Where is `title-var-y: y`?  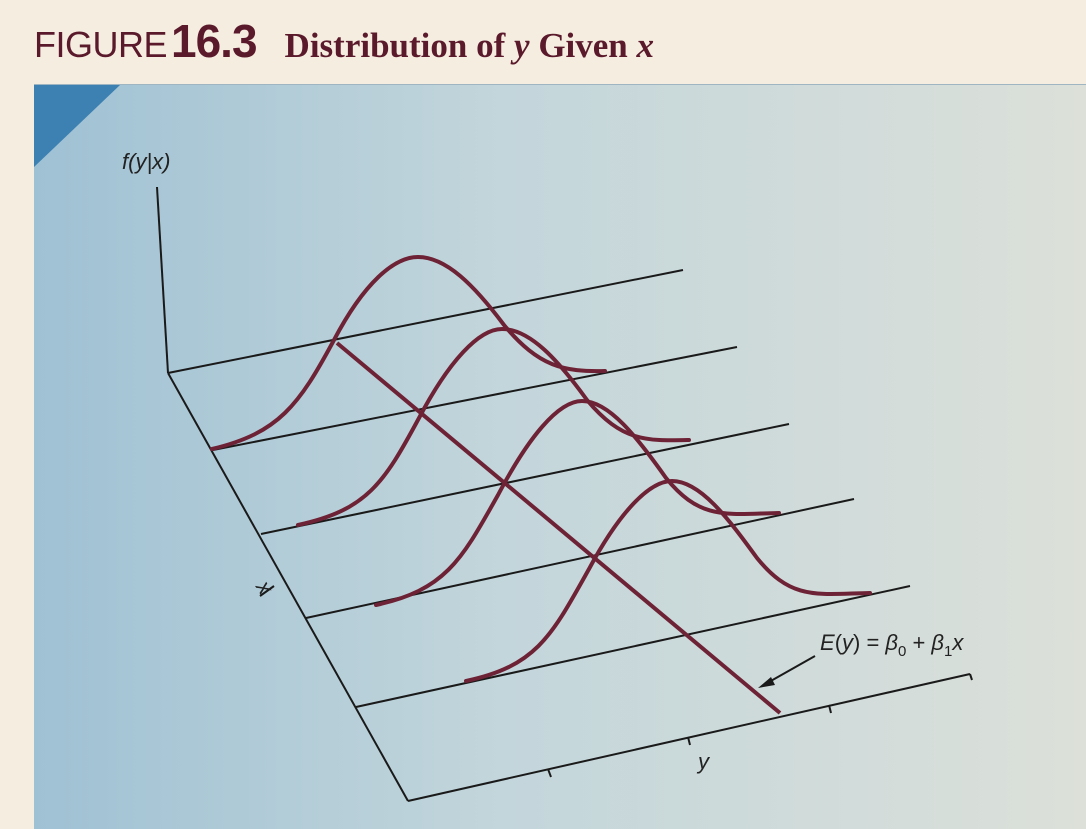 title-var-y: y is located at coordinates (522, 45).